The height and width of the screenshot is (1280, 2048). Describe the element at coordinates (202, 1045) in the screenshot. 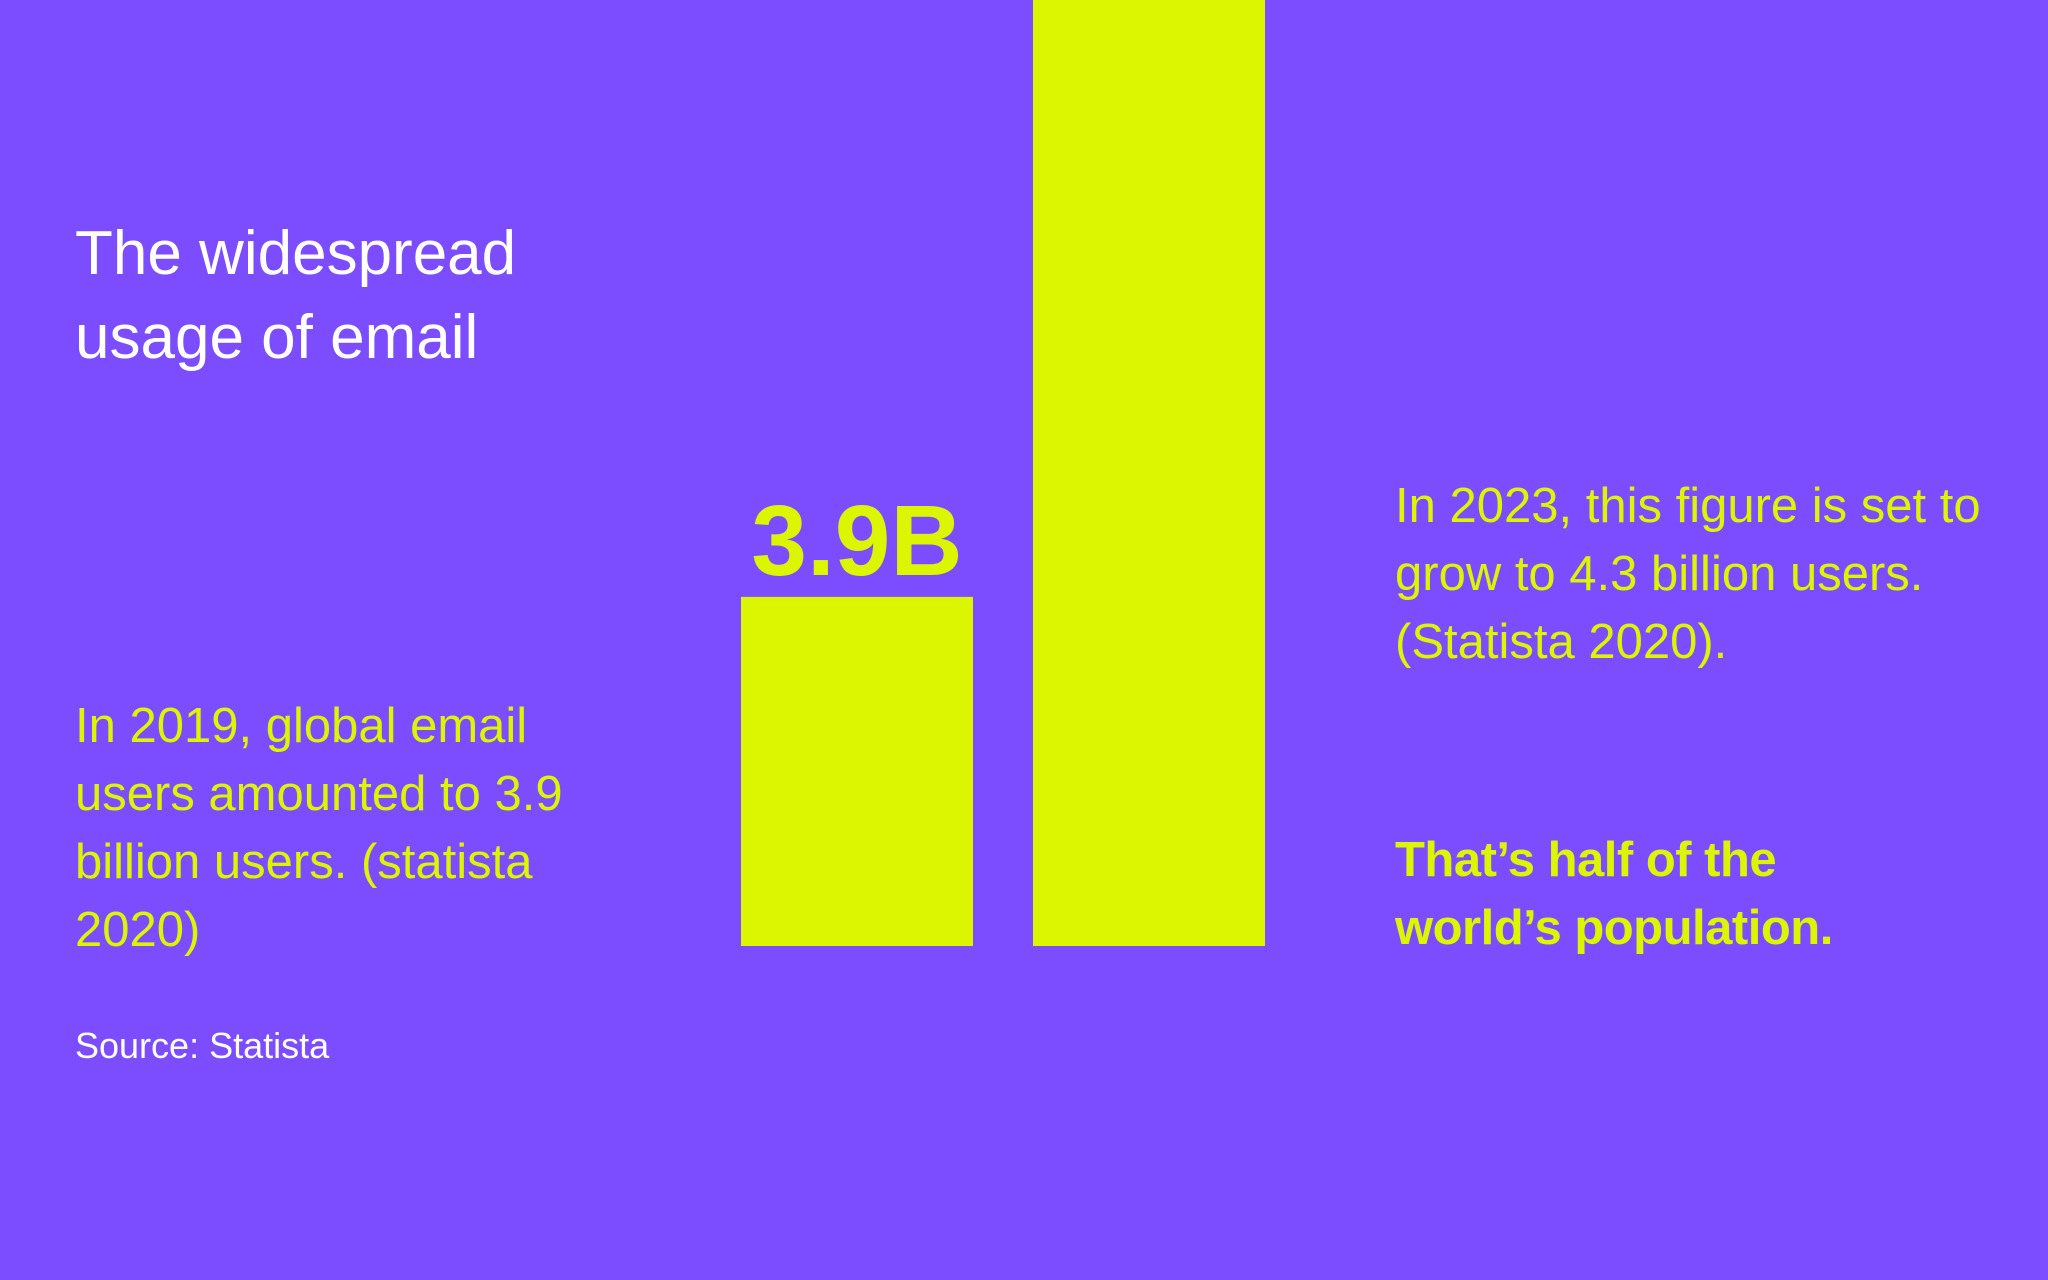

I see `source-note: Source: Statista` at that location.